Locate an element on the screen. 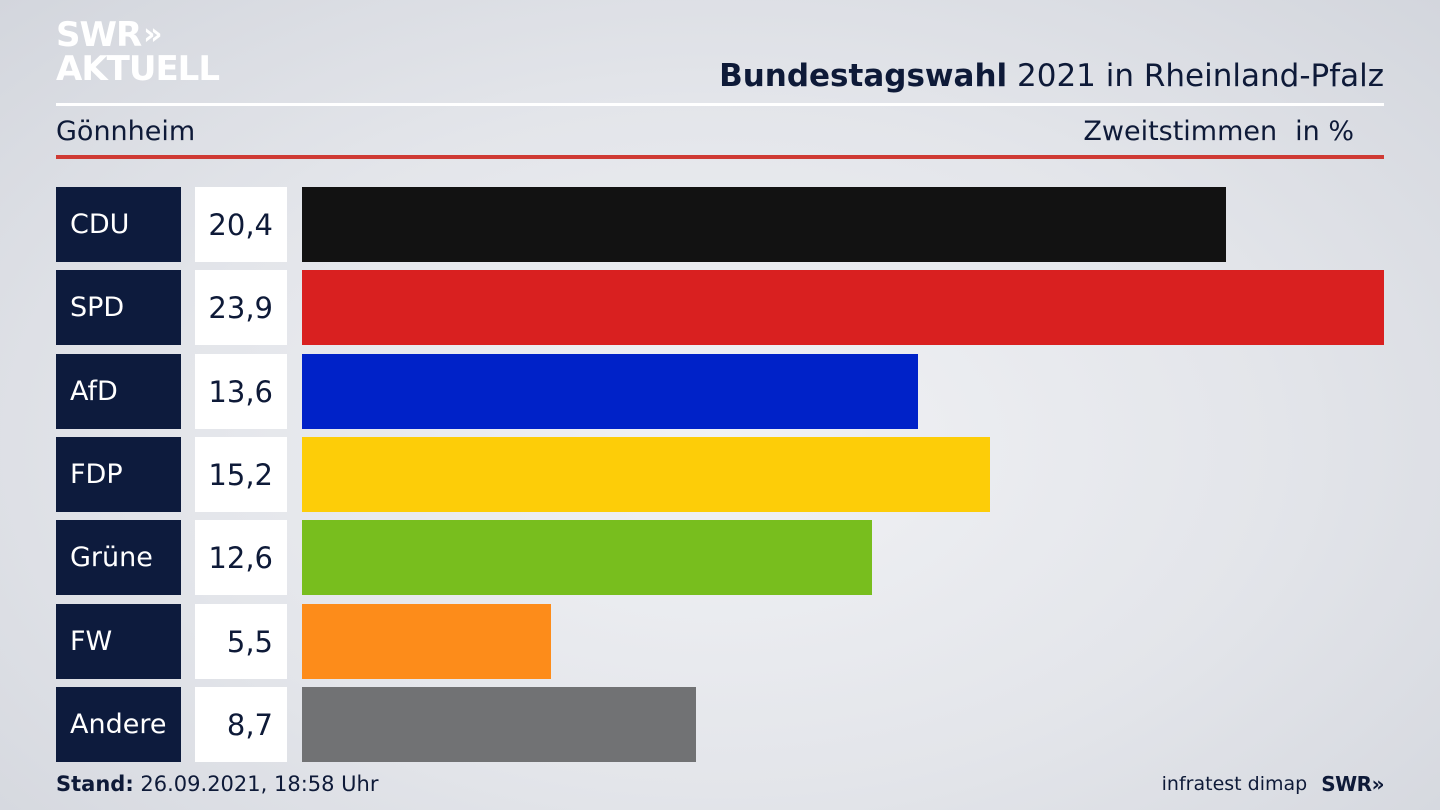 Image resolution: width=1440 pixels, height=810 pixels. logo-swr-text: SWR is located at coordinates (99, 35).